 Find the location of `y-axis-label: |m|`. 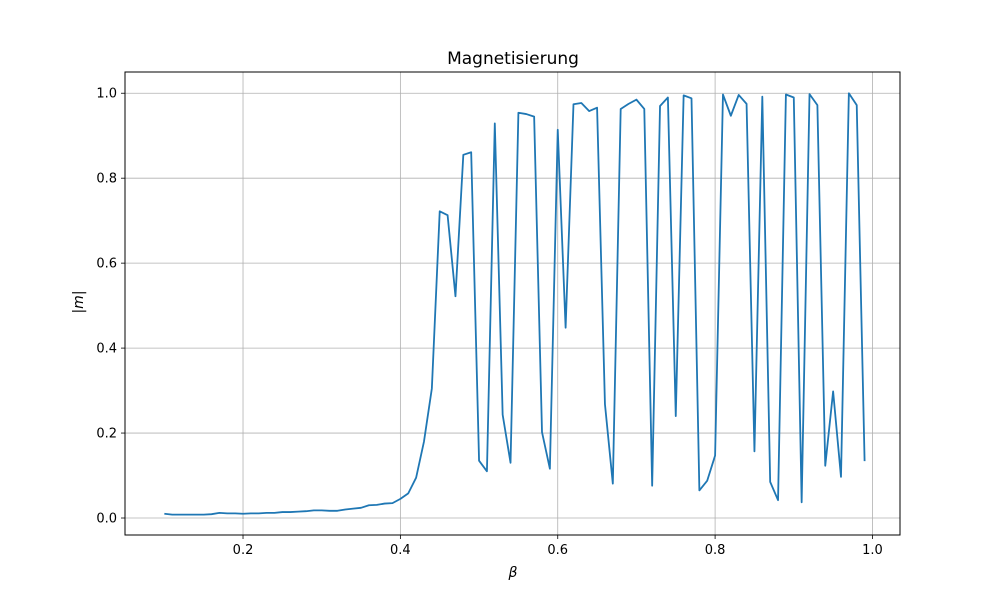

y-axis-label: |m| is located at coordinates (79, 301).